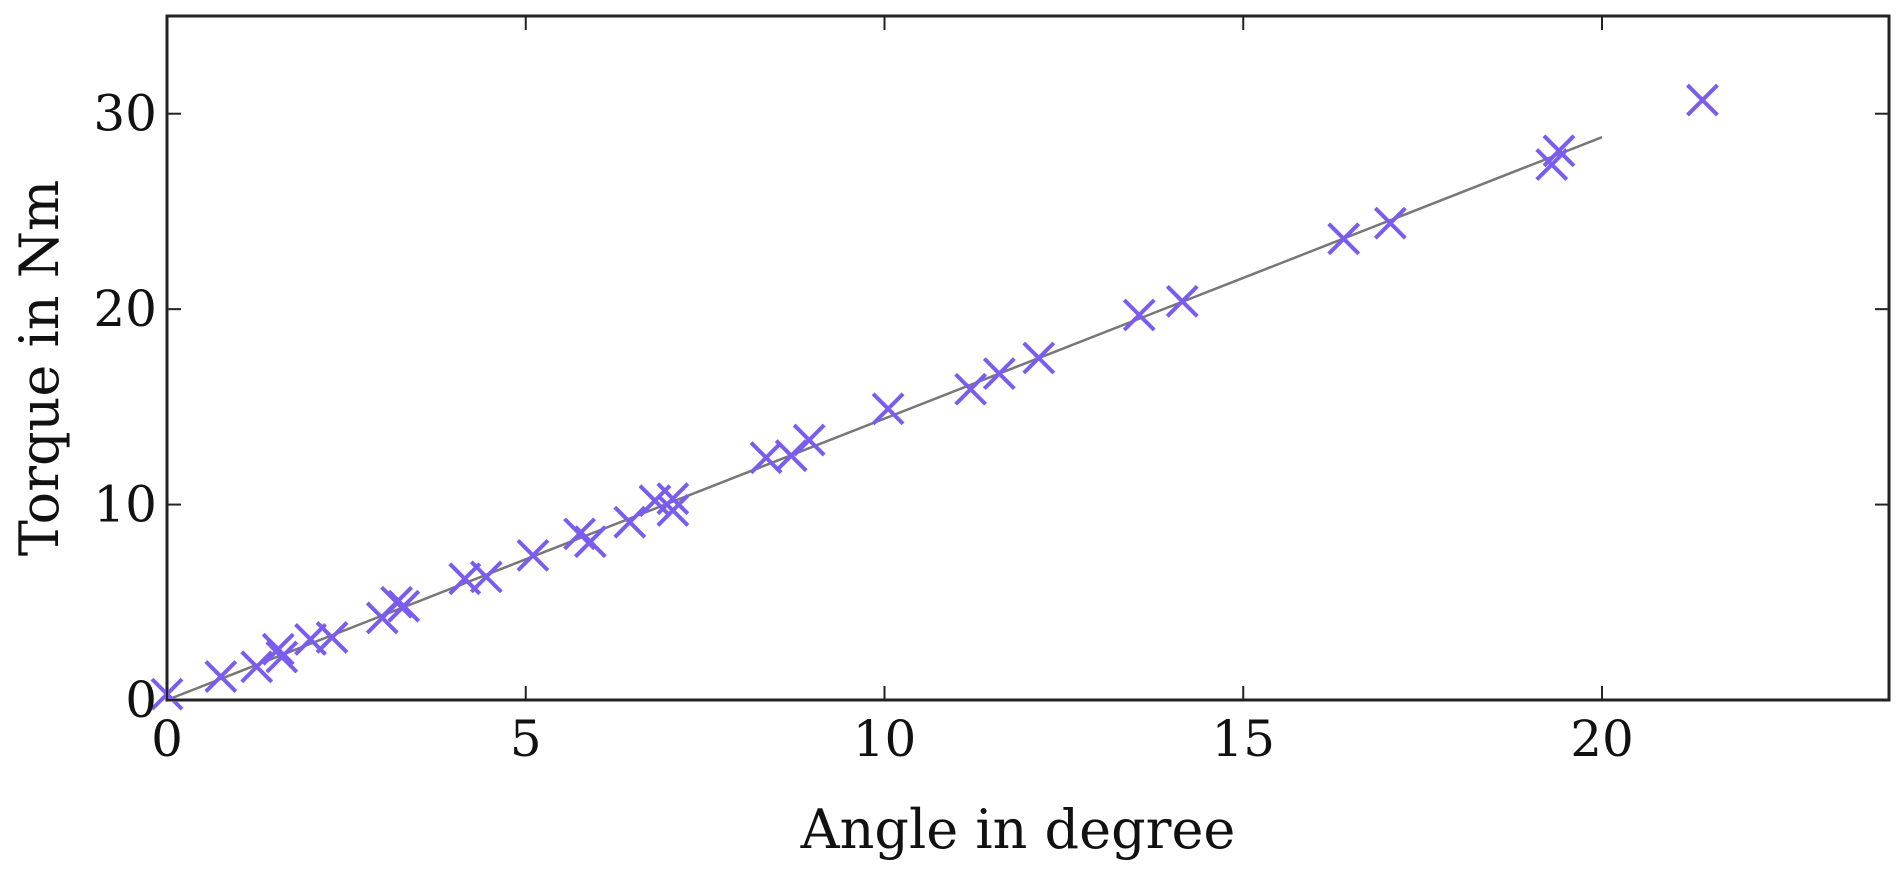  Describe the element at coordinates (125, 309) in the screenshot. I see `y-tick-label: 20` at that location.